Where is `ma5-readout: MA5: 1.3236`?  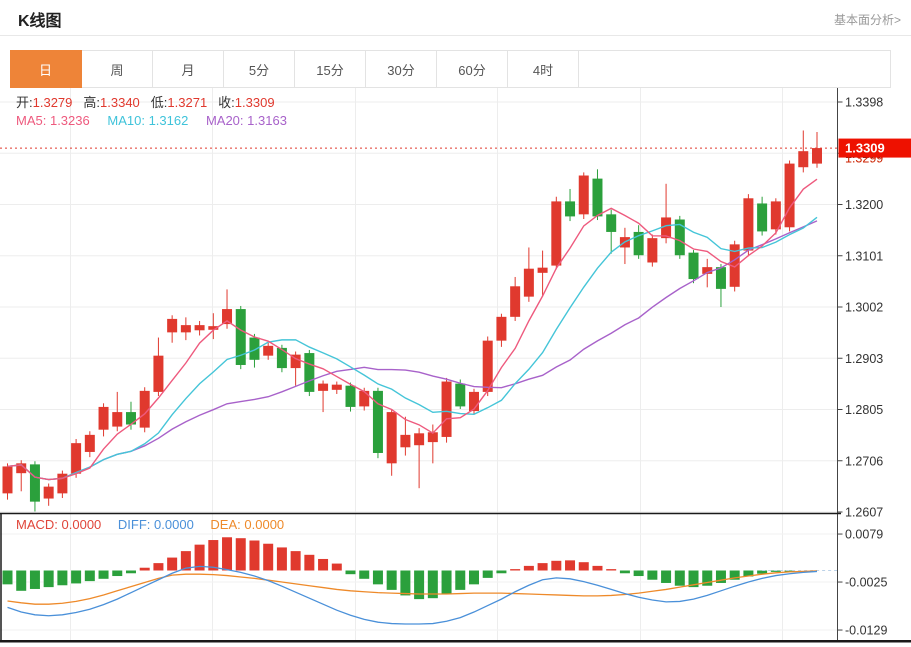 ma5-readout: MA5: 1.3236 is located at coordinates (53, 120).